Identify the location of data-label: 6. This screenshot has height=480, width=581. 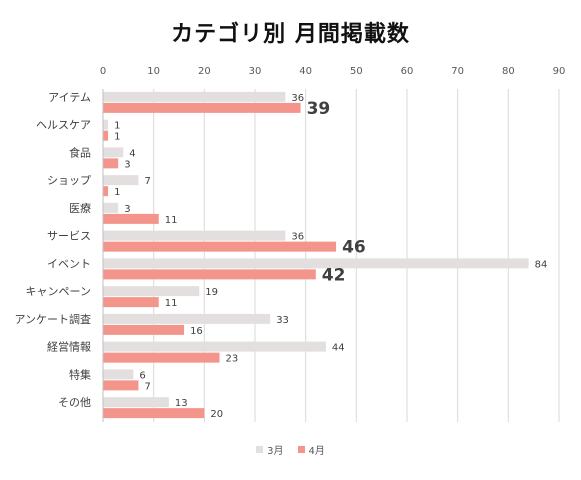
(142, 375).